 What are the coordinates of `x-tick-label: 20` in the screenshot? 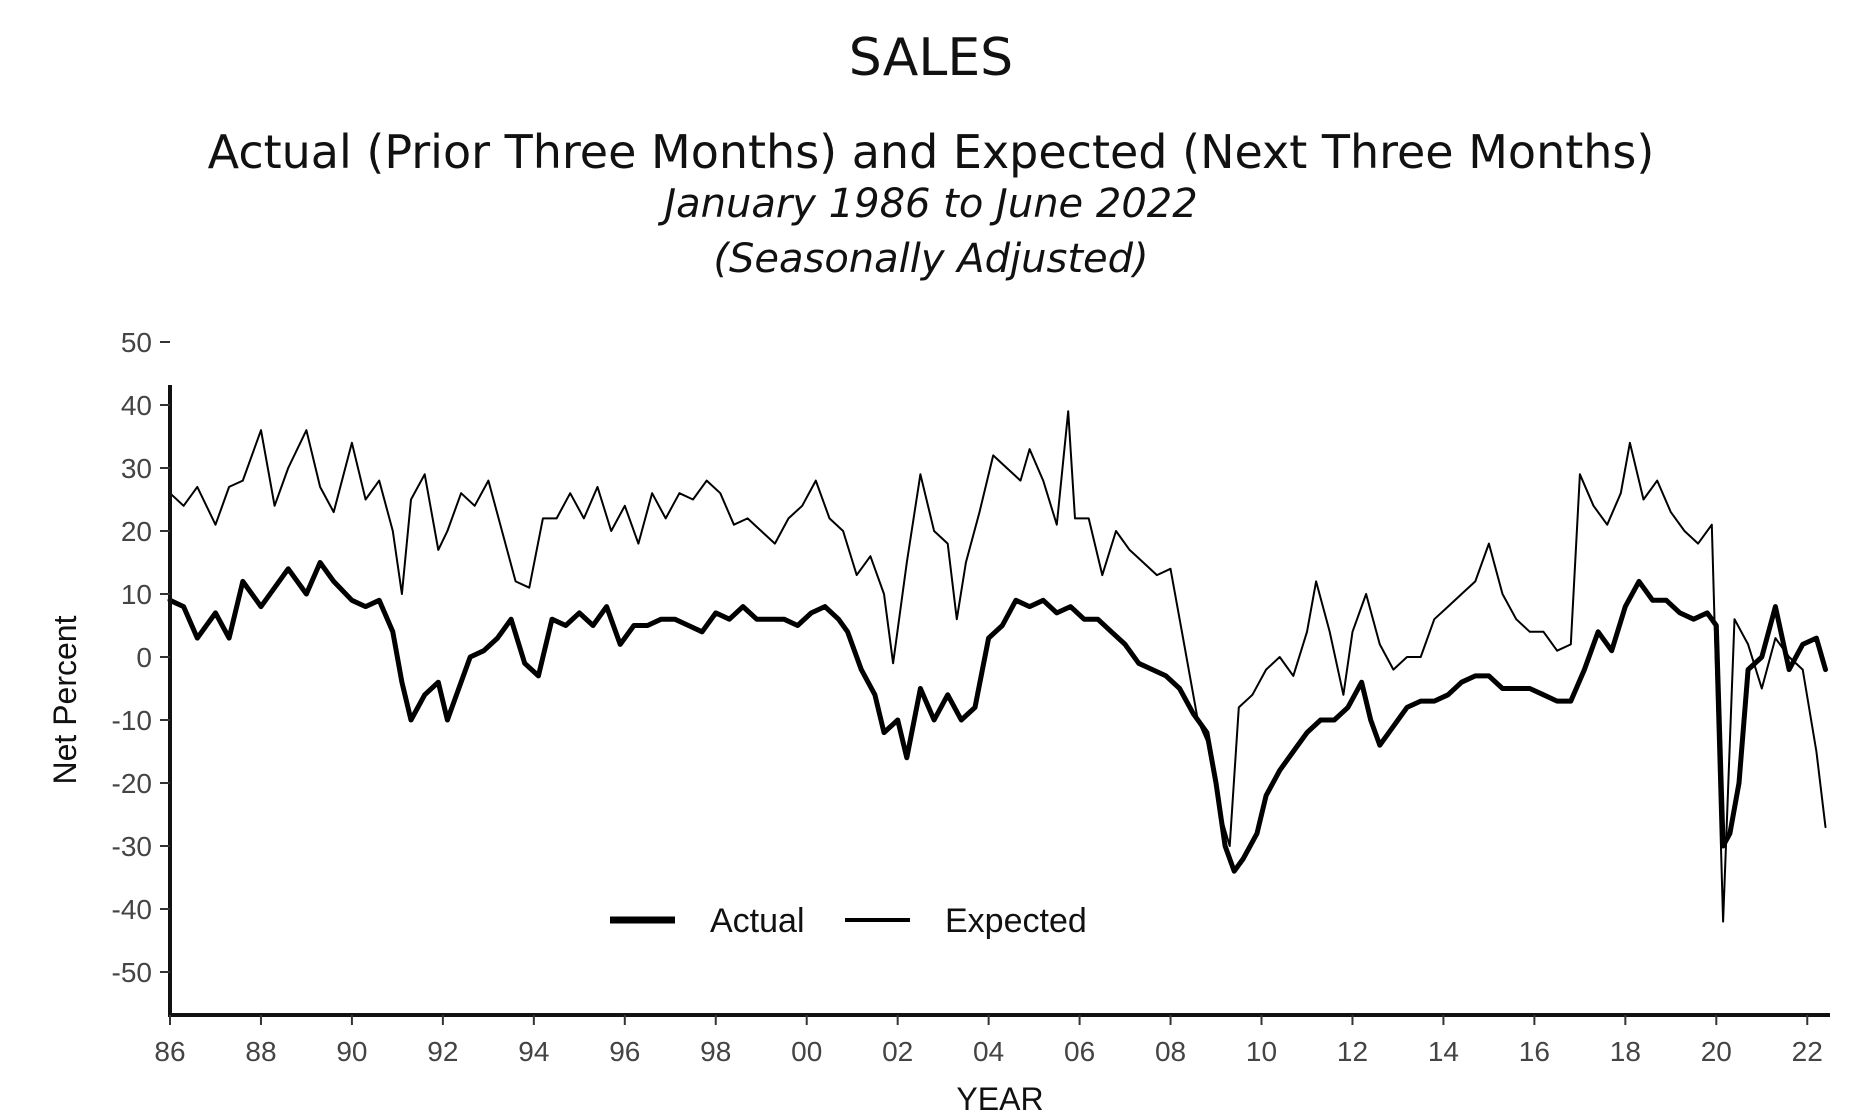 It's located at (1716, 1051).